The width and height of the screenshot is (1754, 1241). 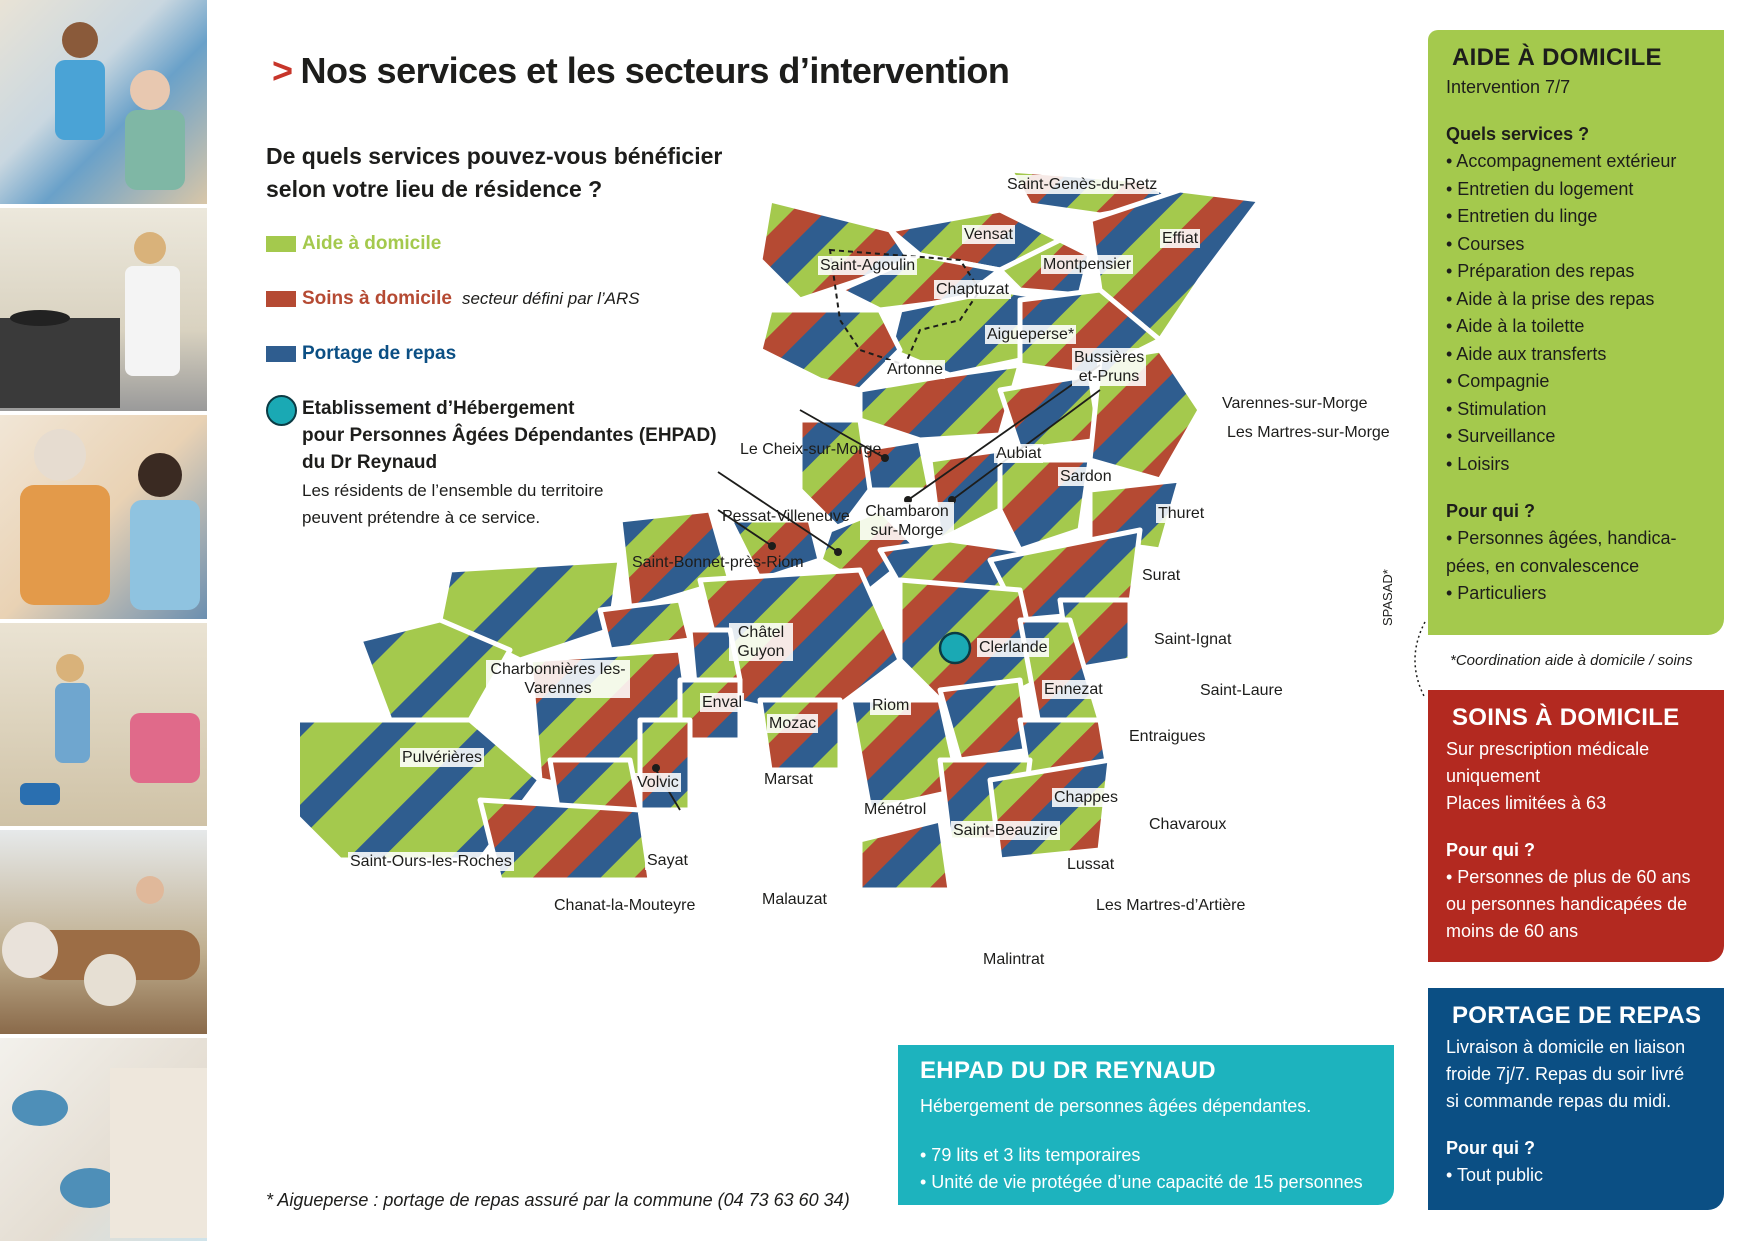 I want to click on spasad-label: SPASAD*, so click(x=1387, y=597).